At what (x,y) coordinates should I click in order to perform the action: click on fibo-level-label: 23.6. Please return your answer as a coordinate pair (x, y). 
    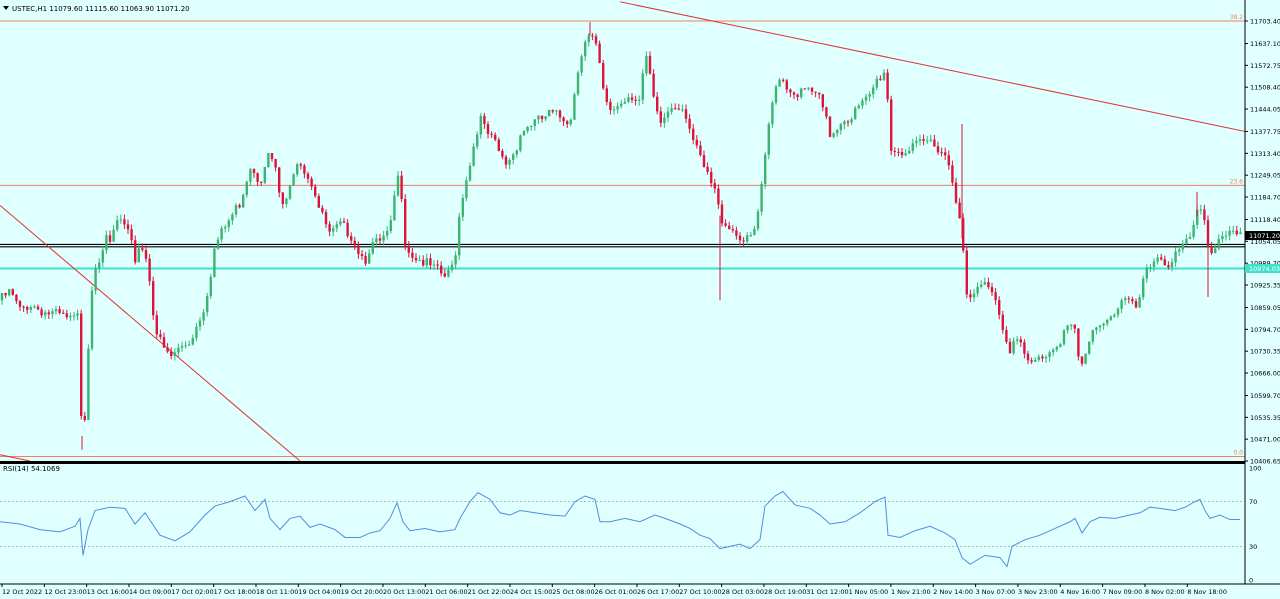
    Looking at the image, I should click on (1237, 181).